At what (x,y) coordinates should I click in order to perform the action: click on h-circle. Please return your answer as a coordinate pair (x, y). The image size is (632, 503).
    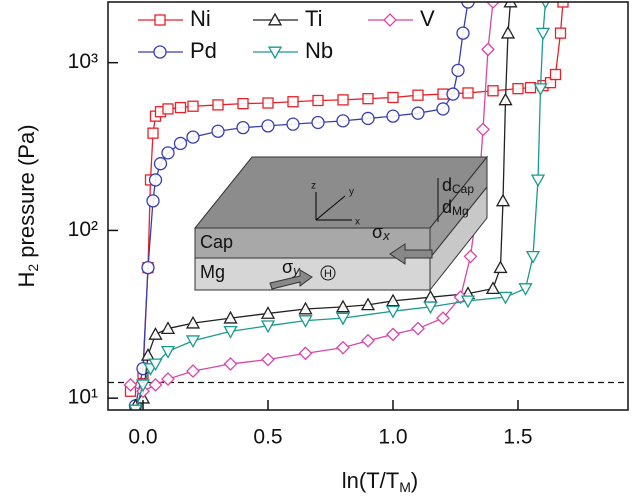
    Looking at the image, I should click on (328, 273).